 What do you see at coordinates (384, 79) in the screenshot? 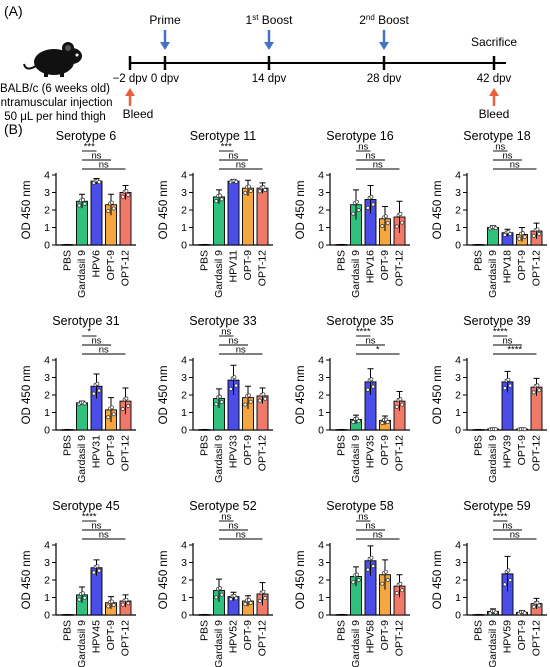
I see `timepoint-label: 28 dpv` at bounding box center [384, 79].